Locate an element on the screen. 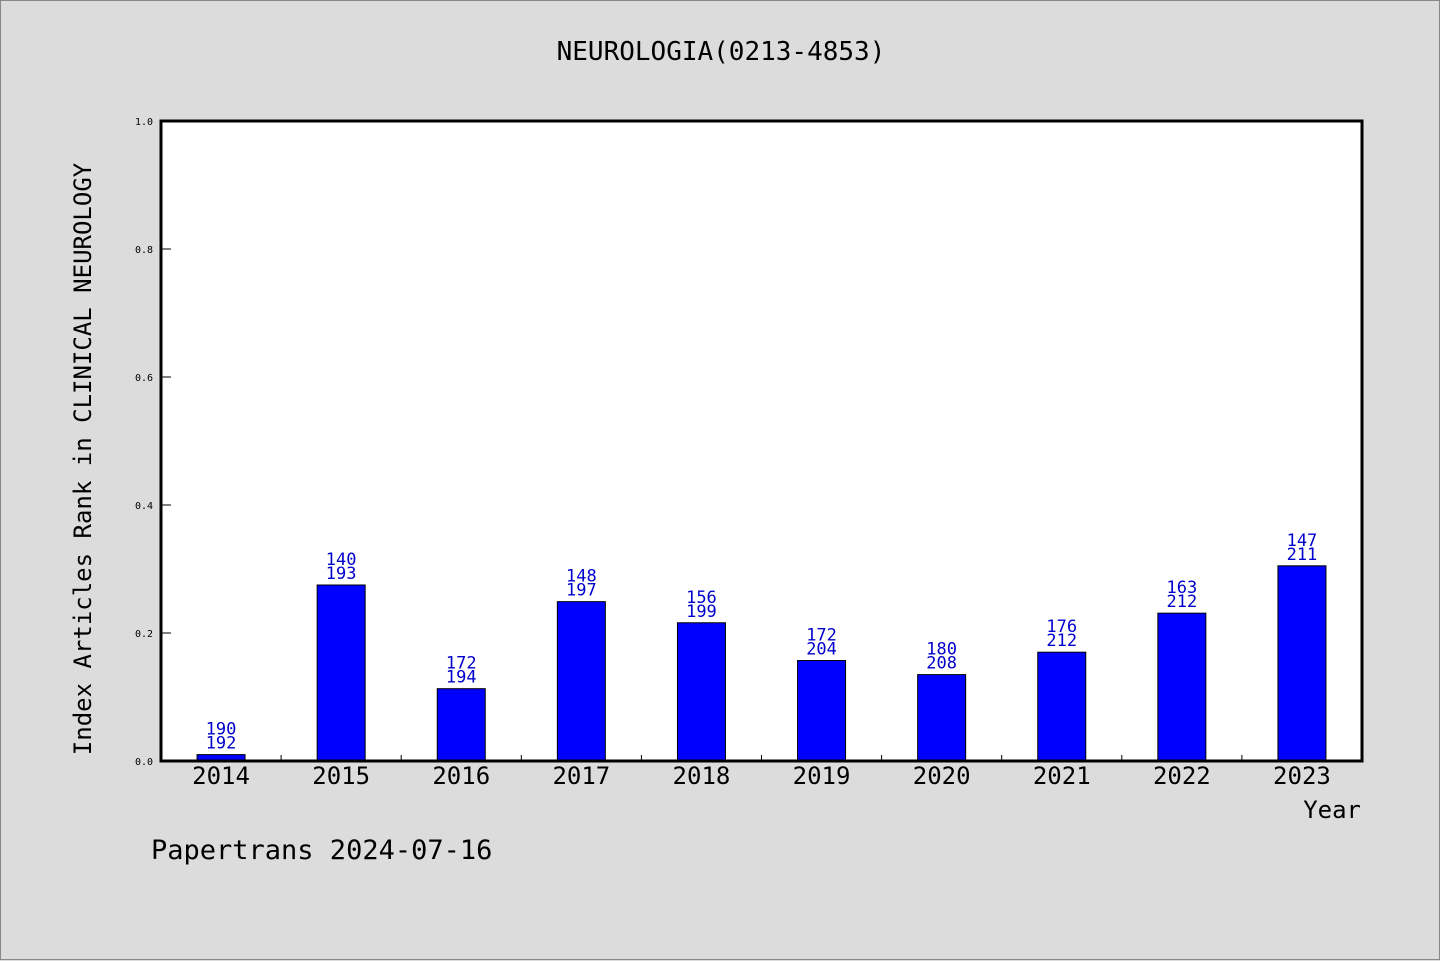  total-label-2018: 199 is located at coordinates (701, 612).